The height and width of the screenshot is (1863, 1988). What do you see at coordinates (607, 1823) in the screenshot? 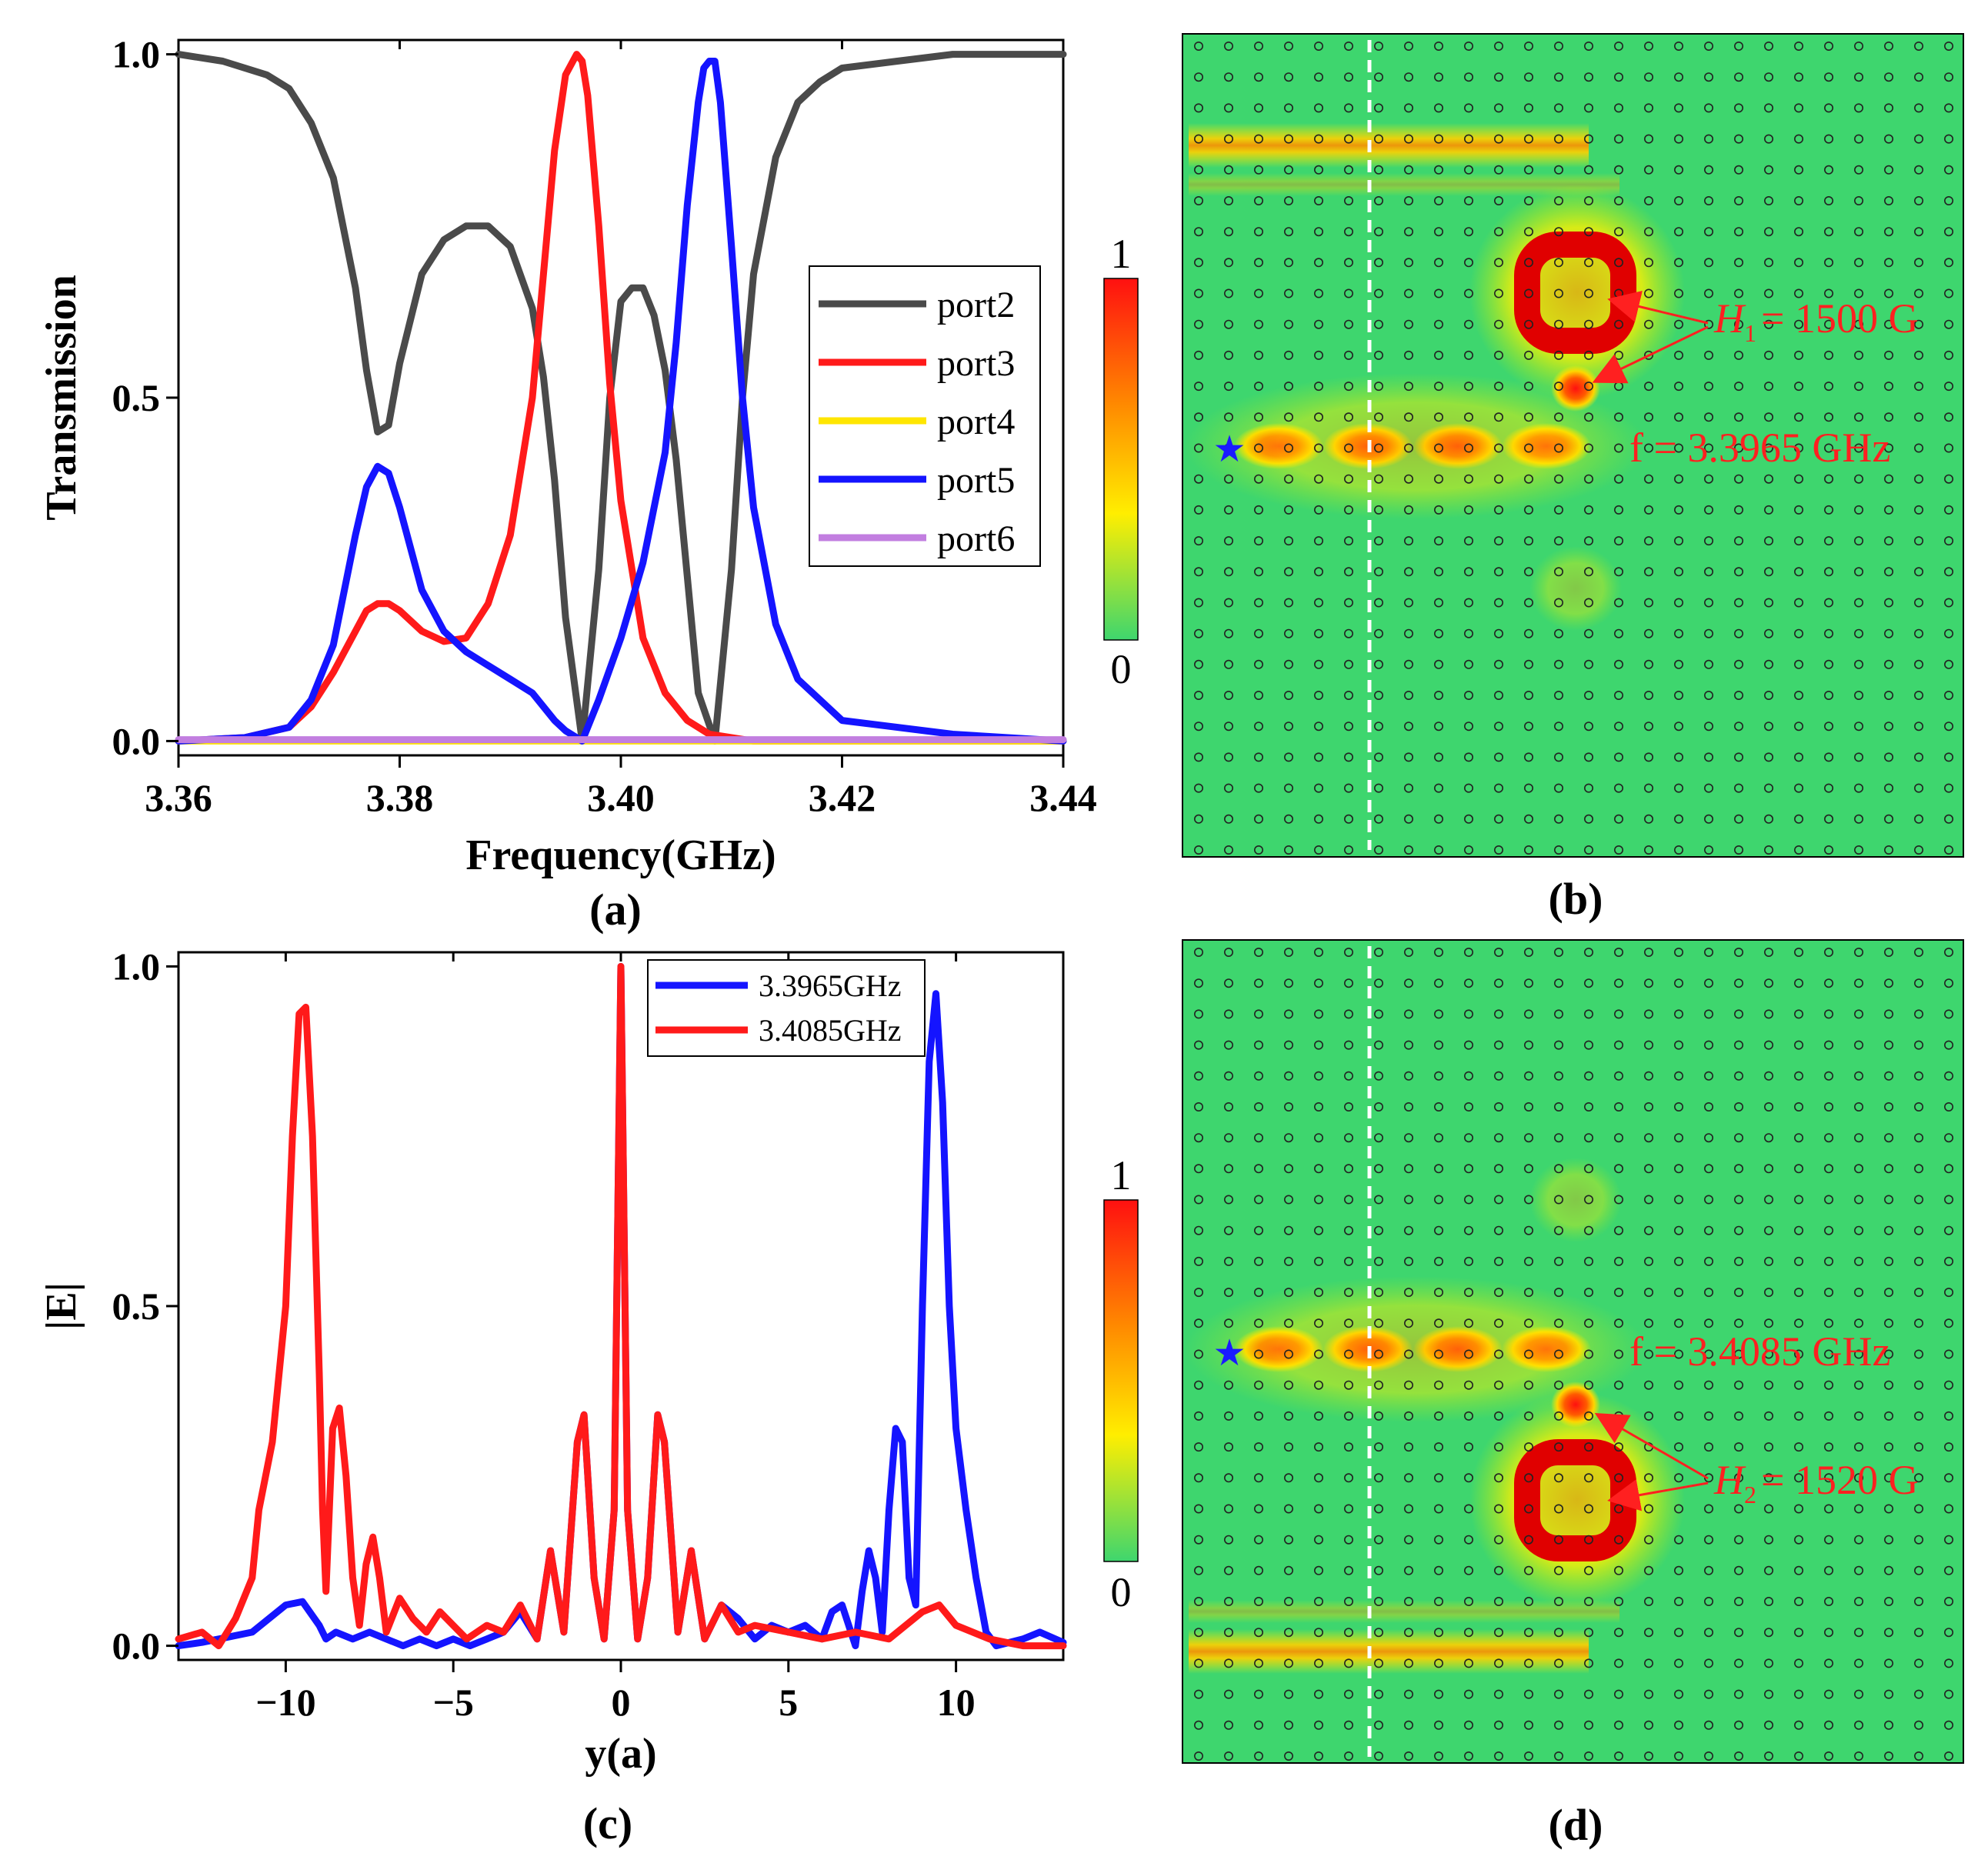
I see `panel-label-c: (c)` at bounding box center [607, 1823].